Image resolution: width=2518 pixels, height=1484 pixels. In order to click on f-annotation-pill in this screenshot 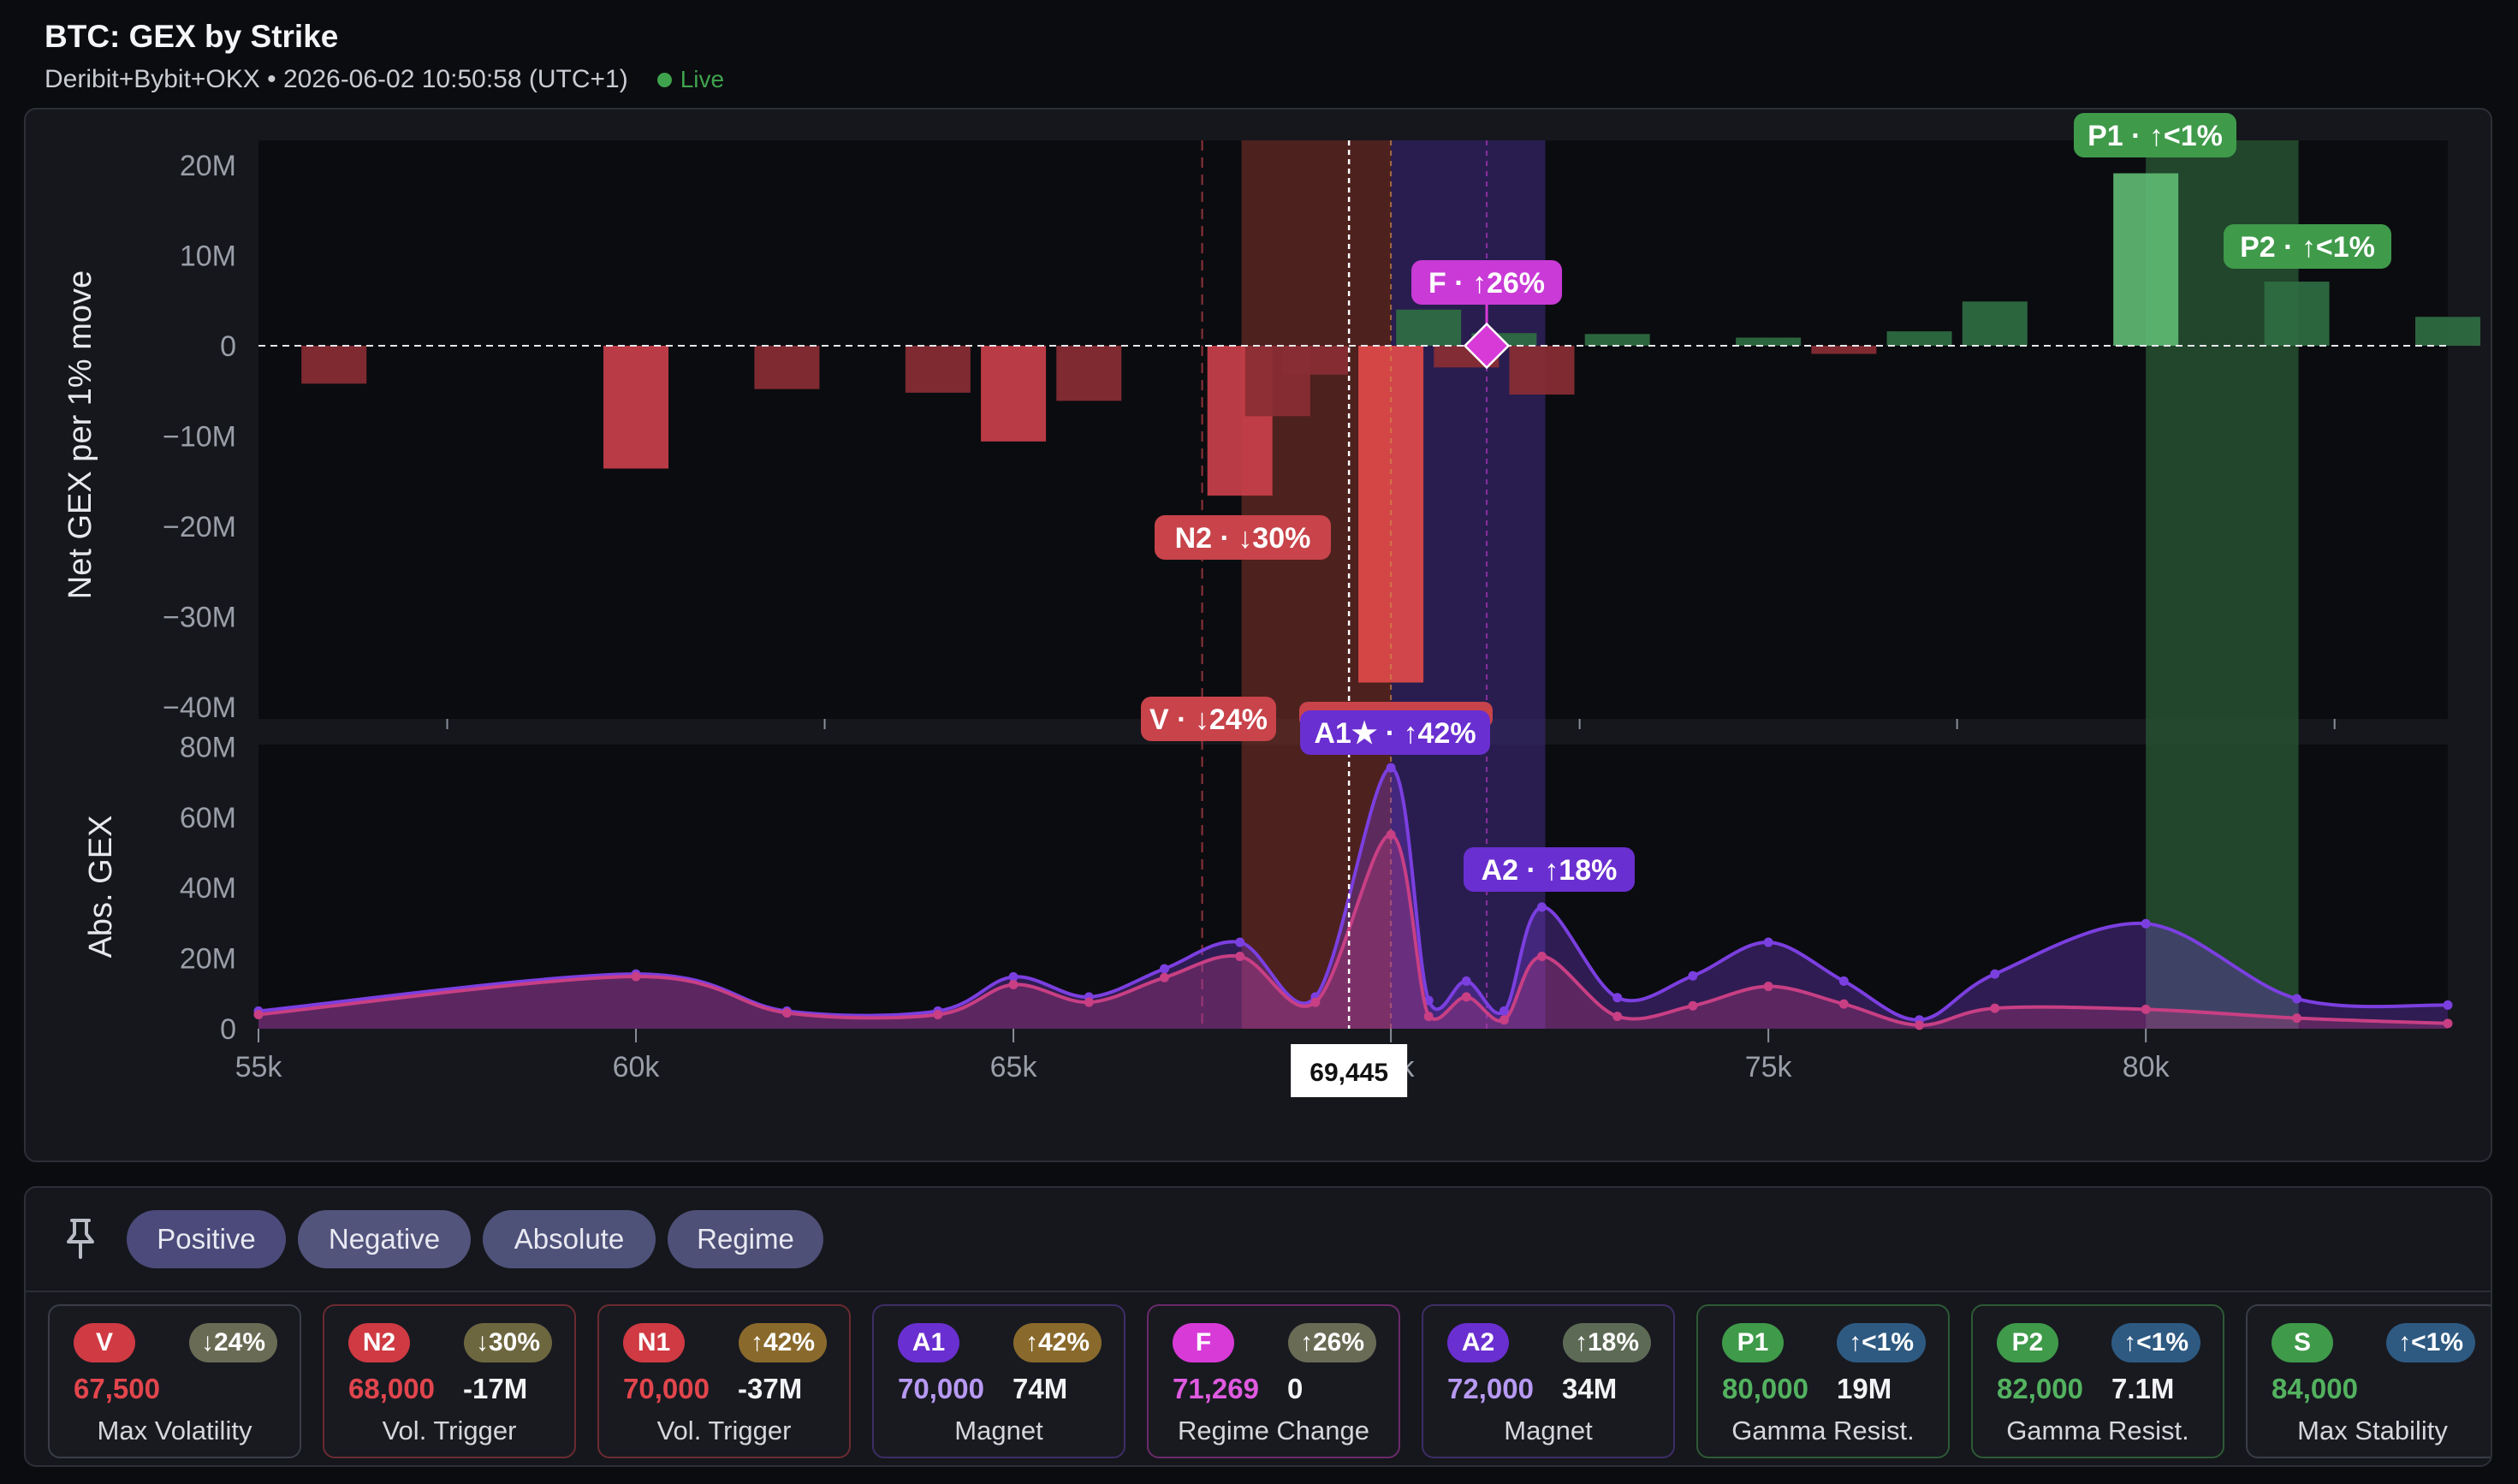, I will do `click(1487, 283)`.